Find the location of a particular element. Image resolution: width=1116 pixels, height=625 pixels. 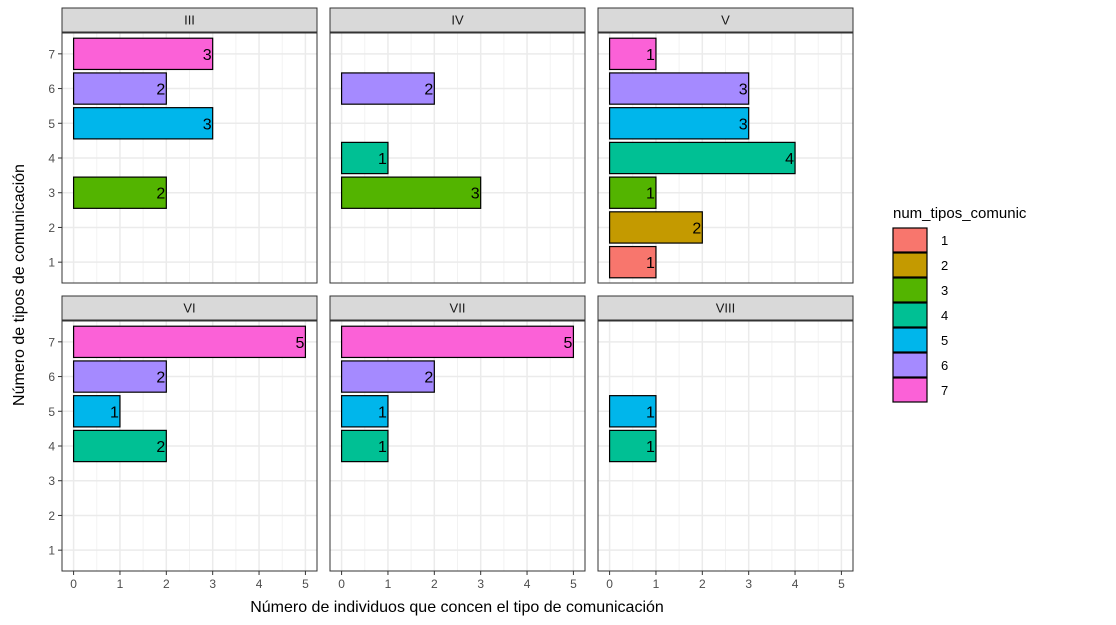

y-tick-label: 7 is located at coordinates (51, 342).